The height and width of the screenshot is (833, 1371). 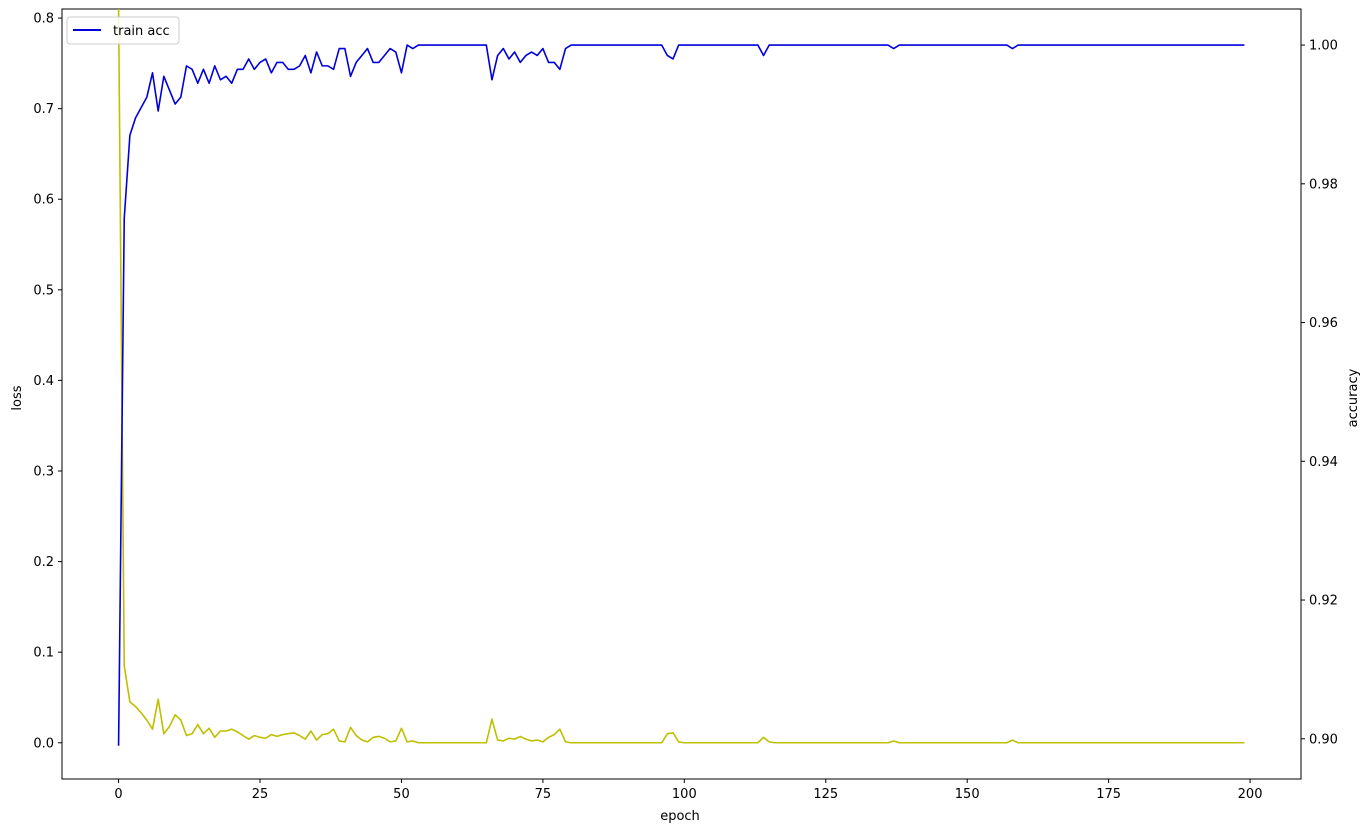 I want to click on x-tick-label: 150, so click(x=967, y=794).